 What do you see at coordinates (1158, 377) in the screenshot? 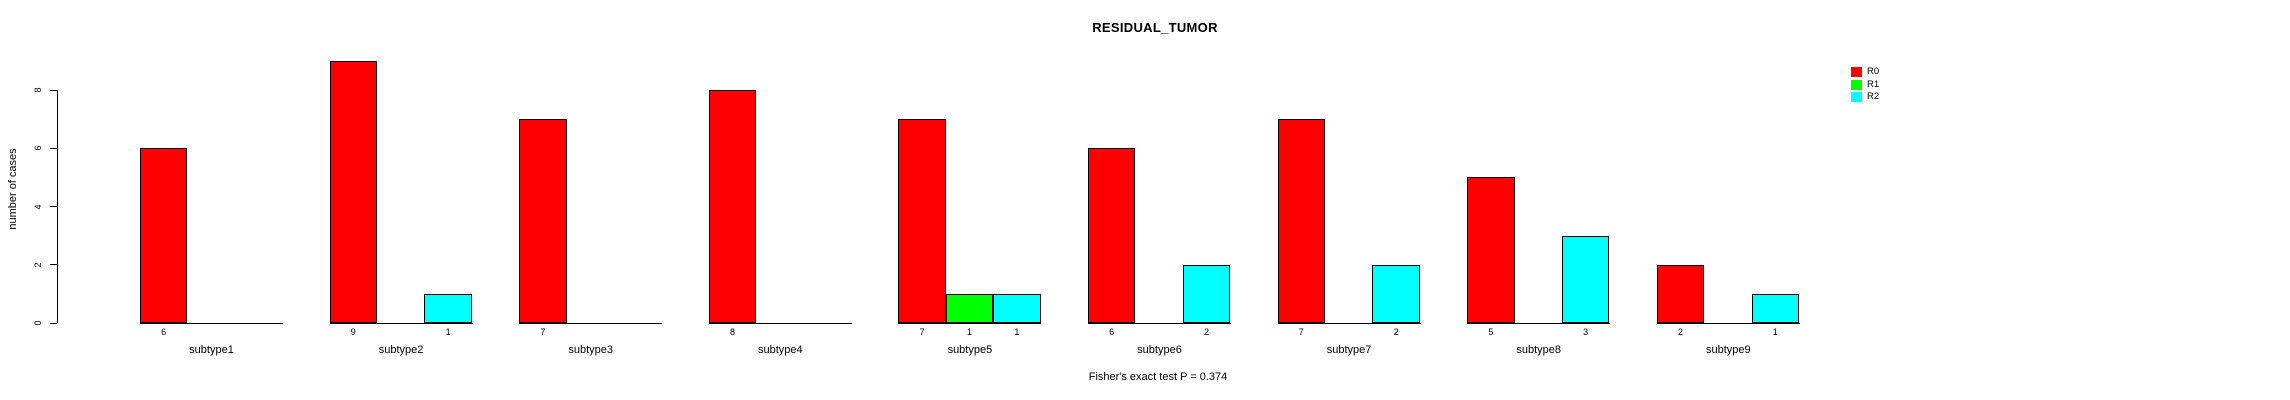
I see `fisher-test-annotation: Fisher's exact test P = 0.374` at bounding box center [1158, 377].